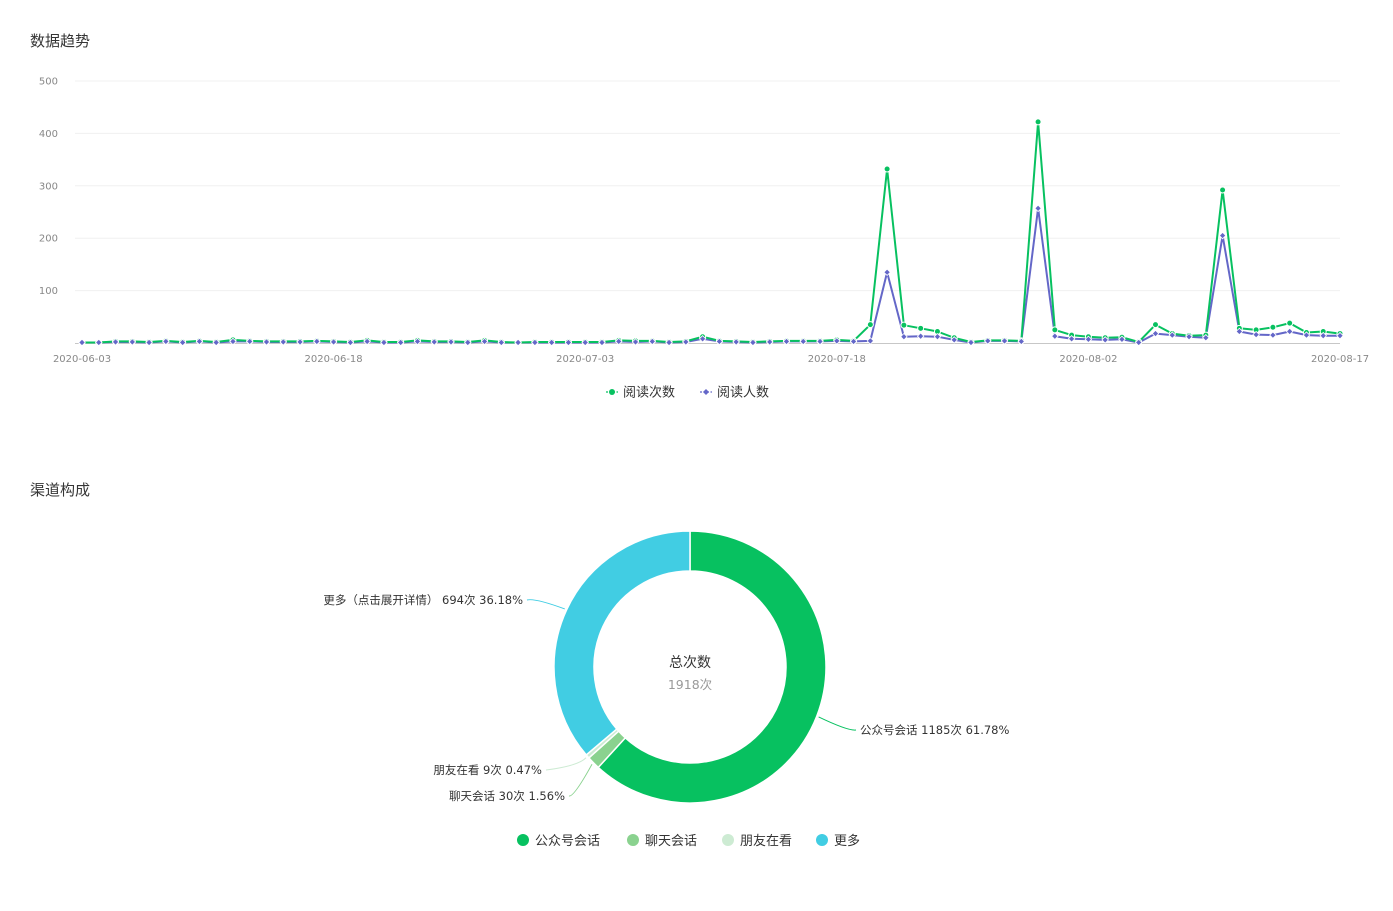  I want to click on channel-legend-item-3: 更多, so click(838, 841).